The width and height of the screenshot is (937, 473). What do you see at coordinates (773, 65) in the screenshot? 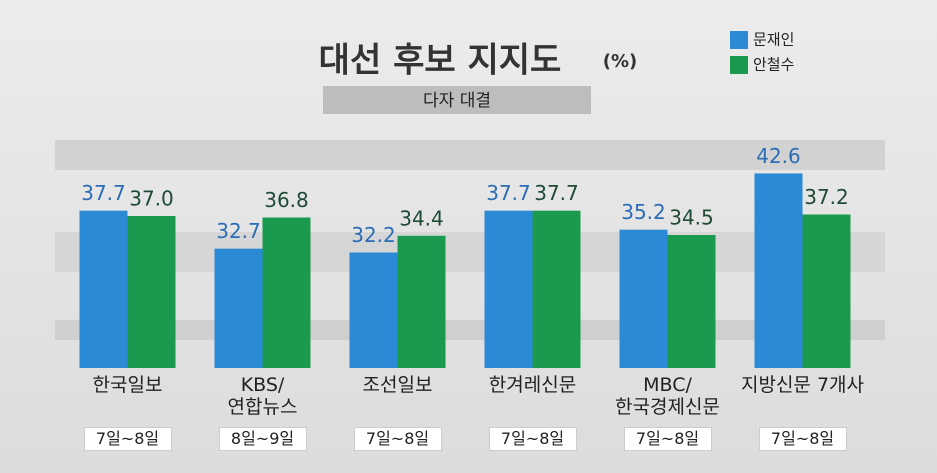
I see `legend-label: 안철수` at bounding box center [773, 65].